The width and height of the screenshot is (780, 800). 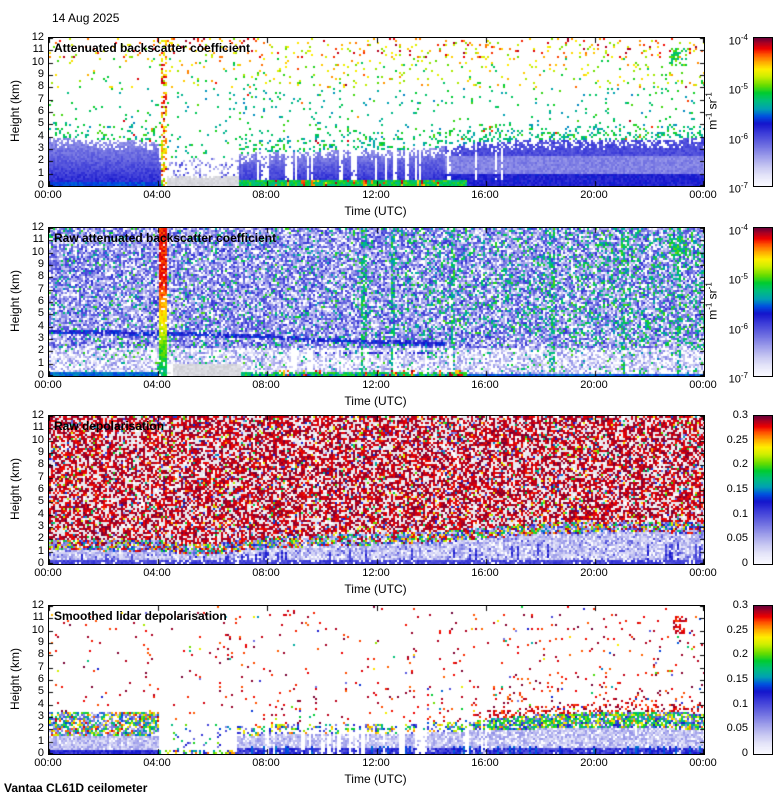 What do you see at coordinates (109, 426) in the screenshot?
I see `panel-title: Raw depolarisation` at bounding box center [109, 426].